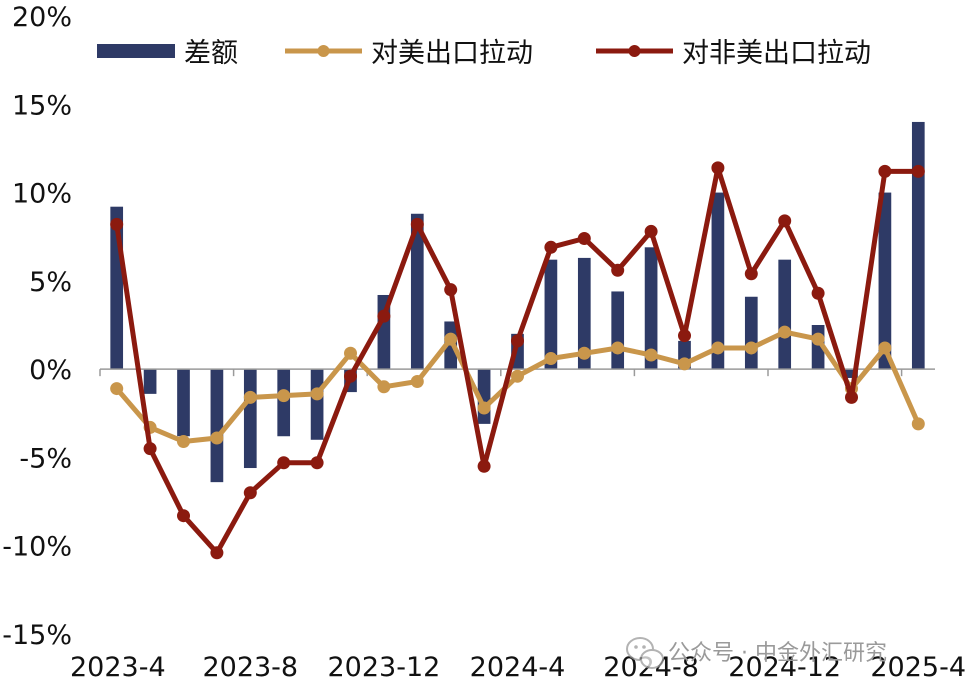 The image size is (970, 697). Describe the element at coordinates (118, 667) in the screenshot. I see `x-tick-label: 2023-4` at that location.